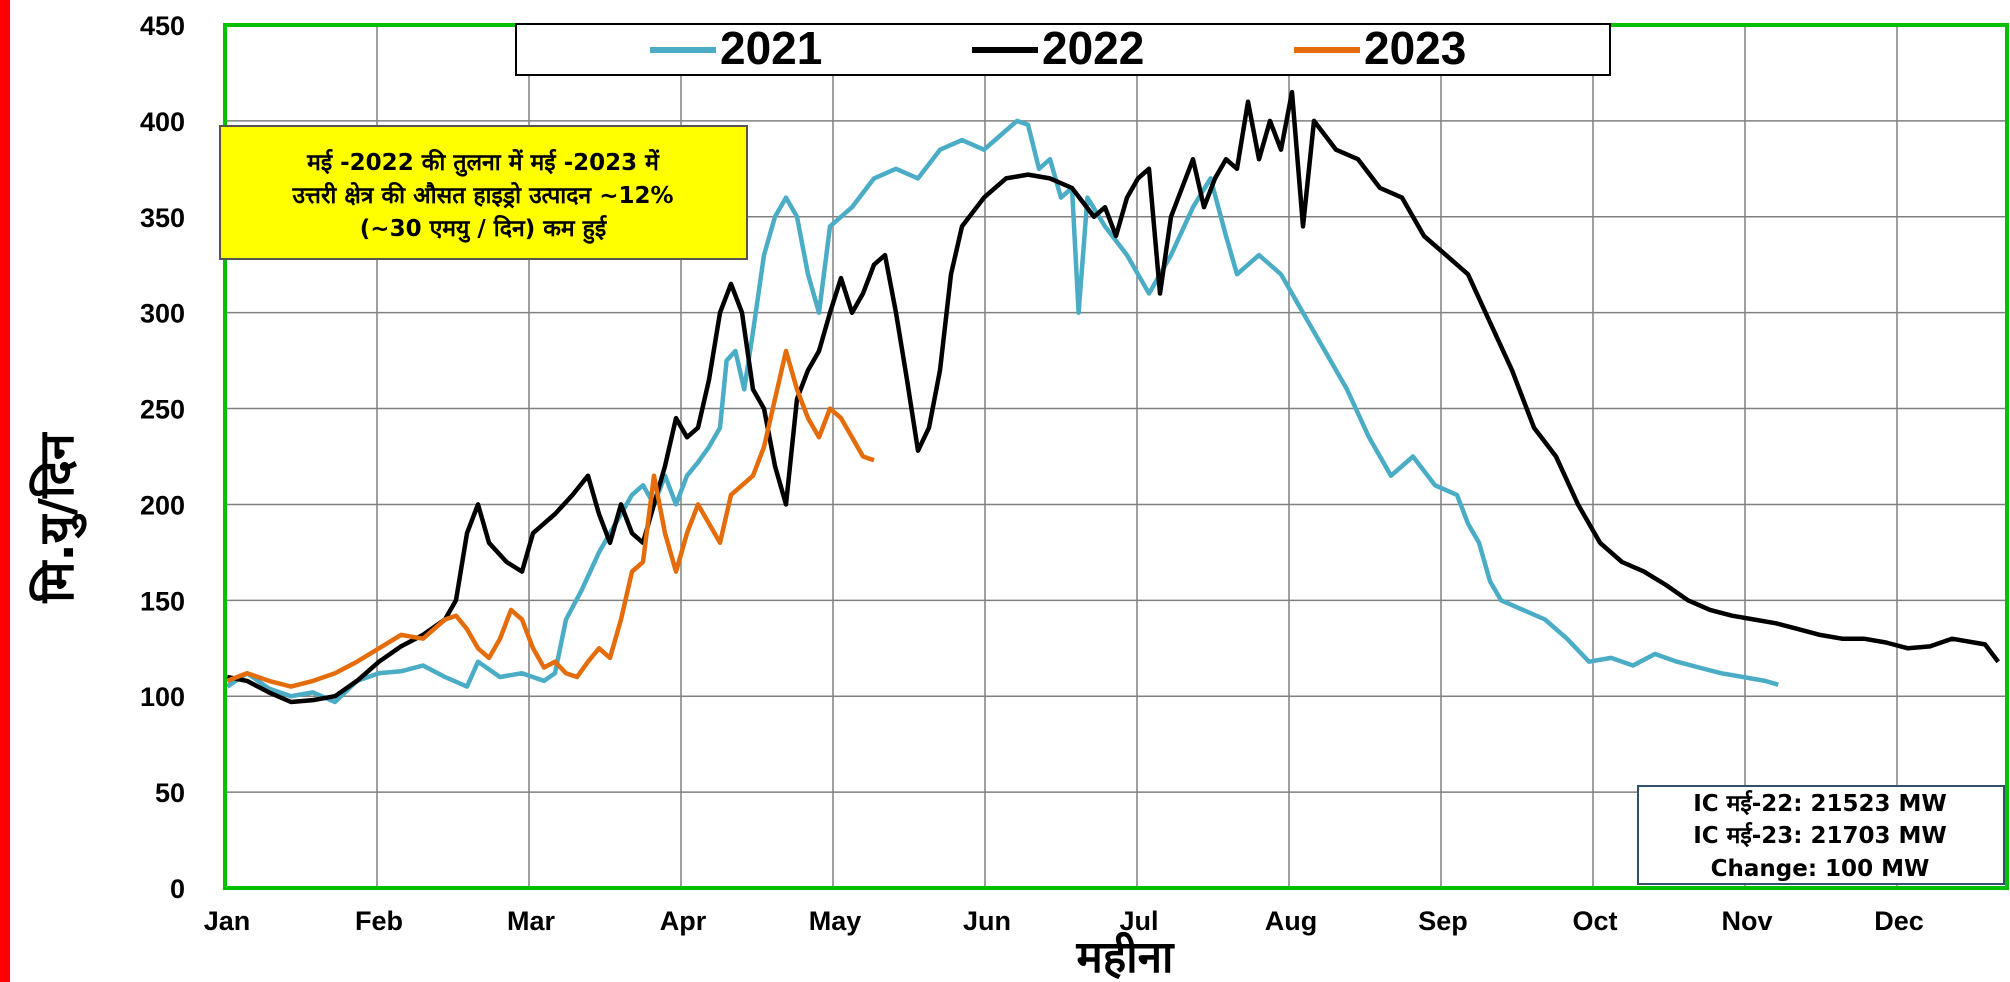 This screenshot has width=2010, height=982. Describe the element at coordinates (162, 457) in the screenshot. I see `y-ticks: 0 50 100 150 200 250 300 350 400 450` at that location.